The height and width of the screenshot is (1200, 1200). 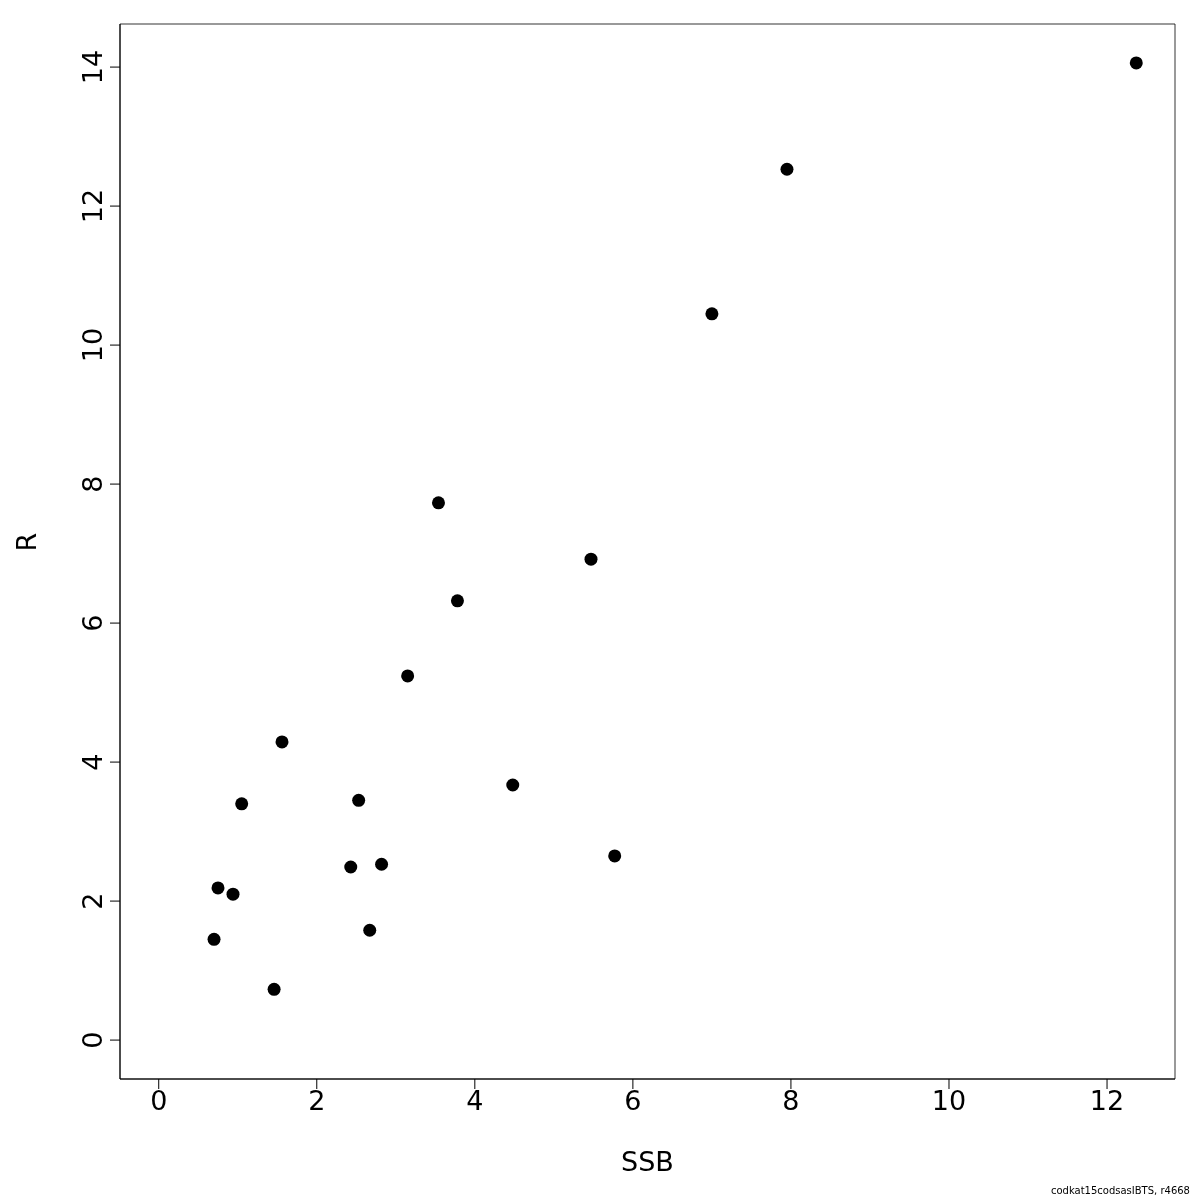 What do you see at coordinates (949, 1101) in the screenshot?
I see `x-tick-label: 10` at bounding box center [949, 1101].